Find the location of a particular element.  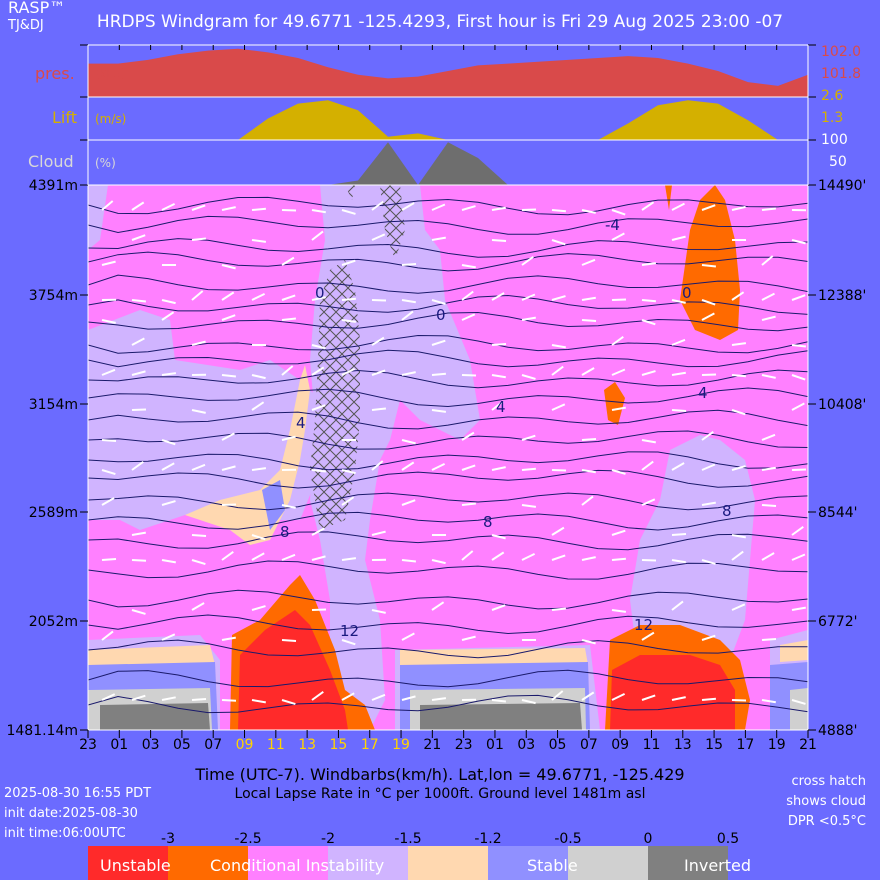

legend-tick: 0 is located at coordinates (648, 839).